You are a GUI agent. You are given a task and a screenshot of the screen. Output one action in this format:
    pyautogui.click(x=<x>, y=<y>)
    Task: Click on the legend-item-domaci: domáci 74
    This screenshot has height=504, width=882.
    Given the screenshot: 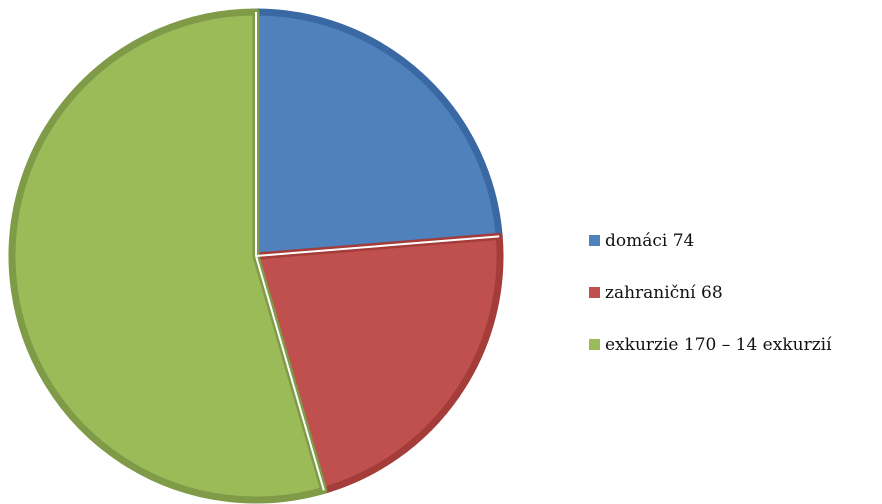 What is the action you would take?
    pyautogui.click(x=710, y=240)
    